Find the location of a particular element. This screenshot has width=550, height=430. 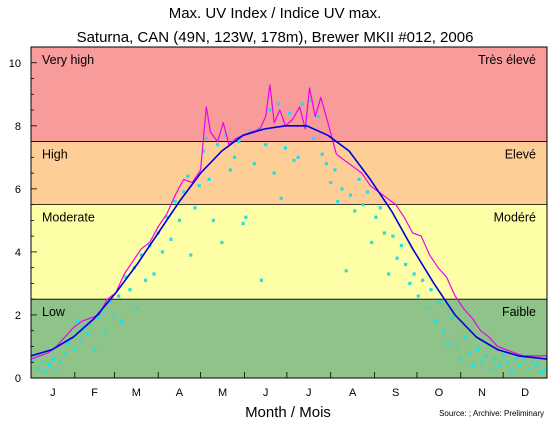

x-month-label-1: F is located at coordinates (94, 393).